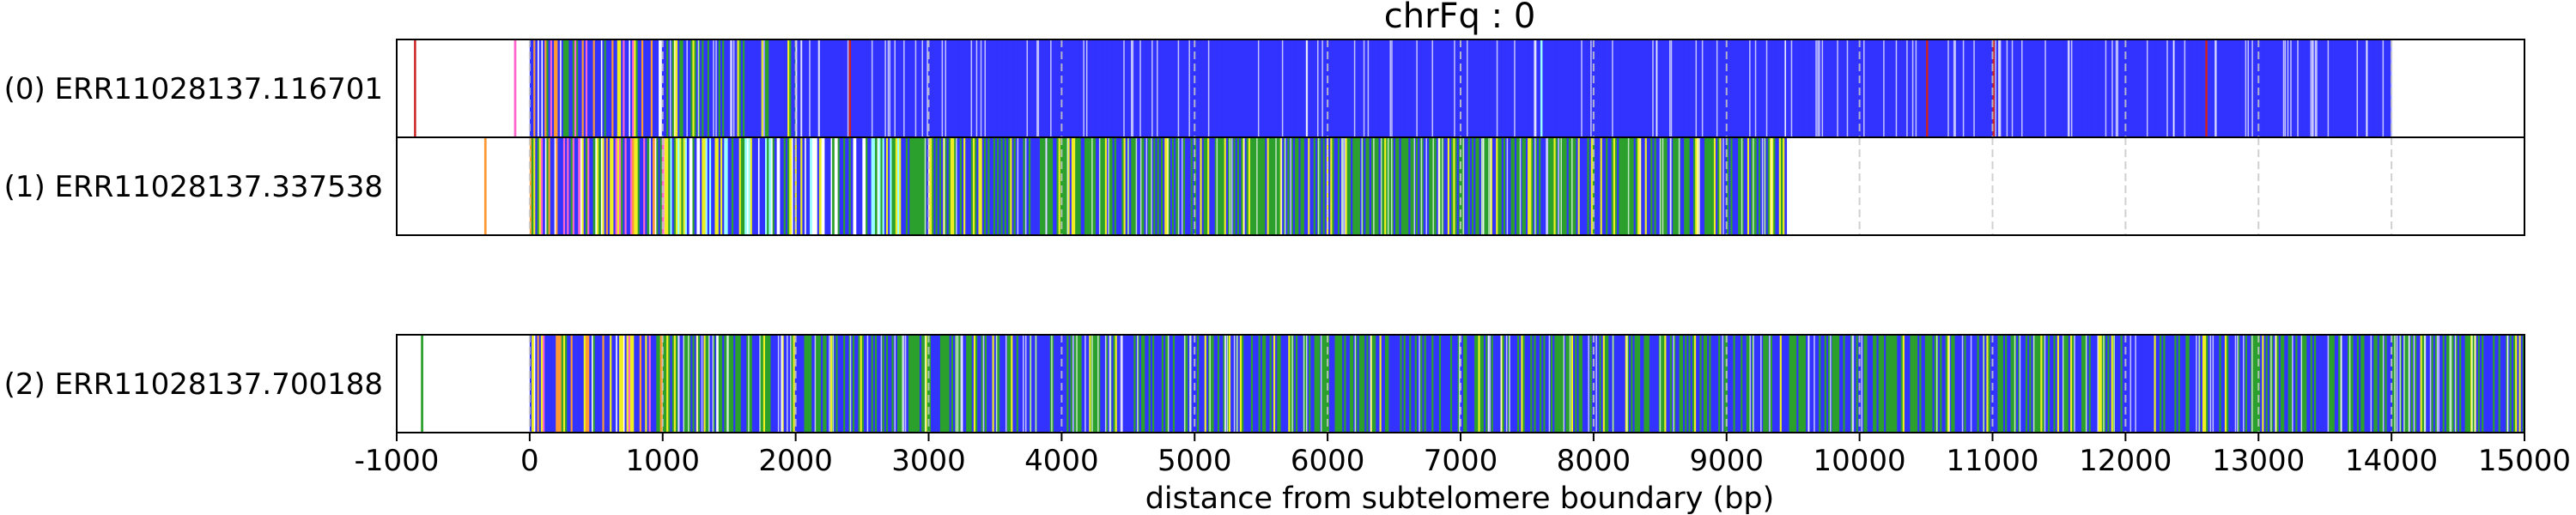  What do you see at coordinates (2207, 88) in the screenshot?
I see `track-mark` at bounding box center [2207, 88].